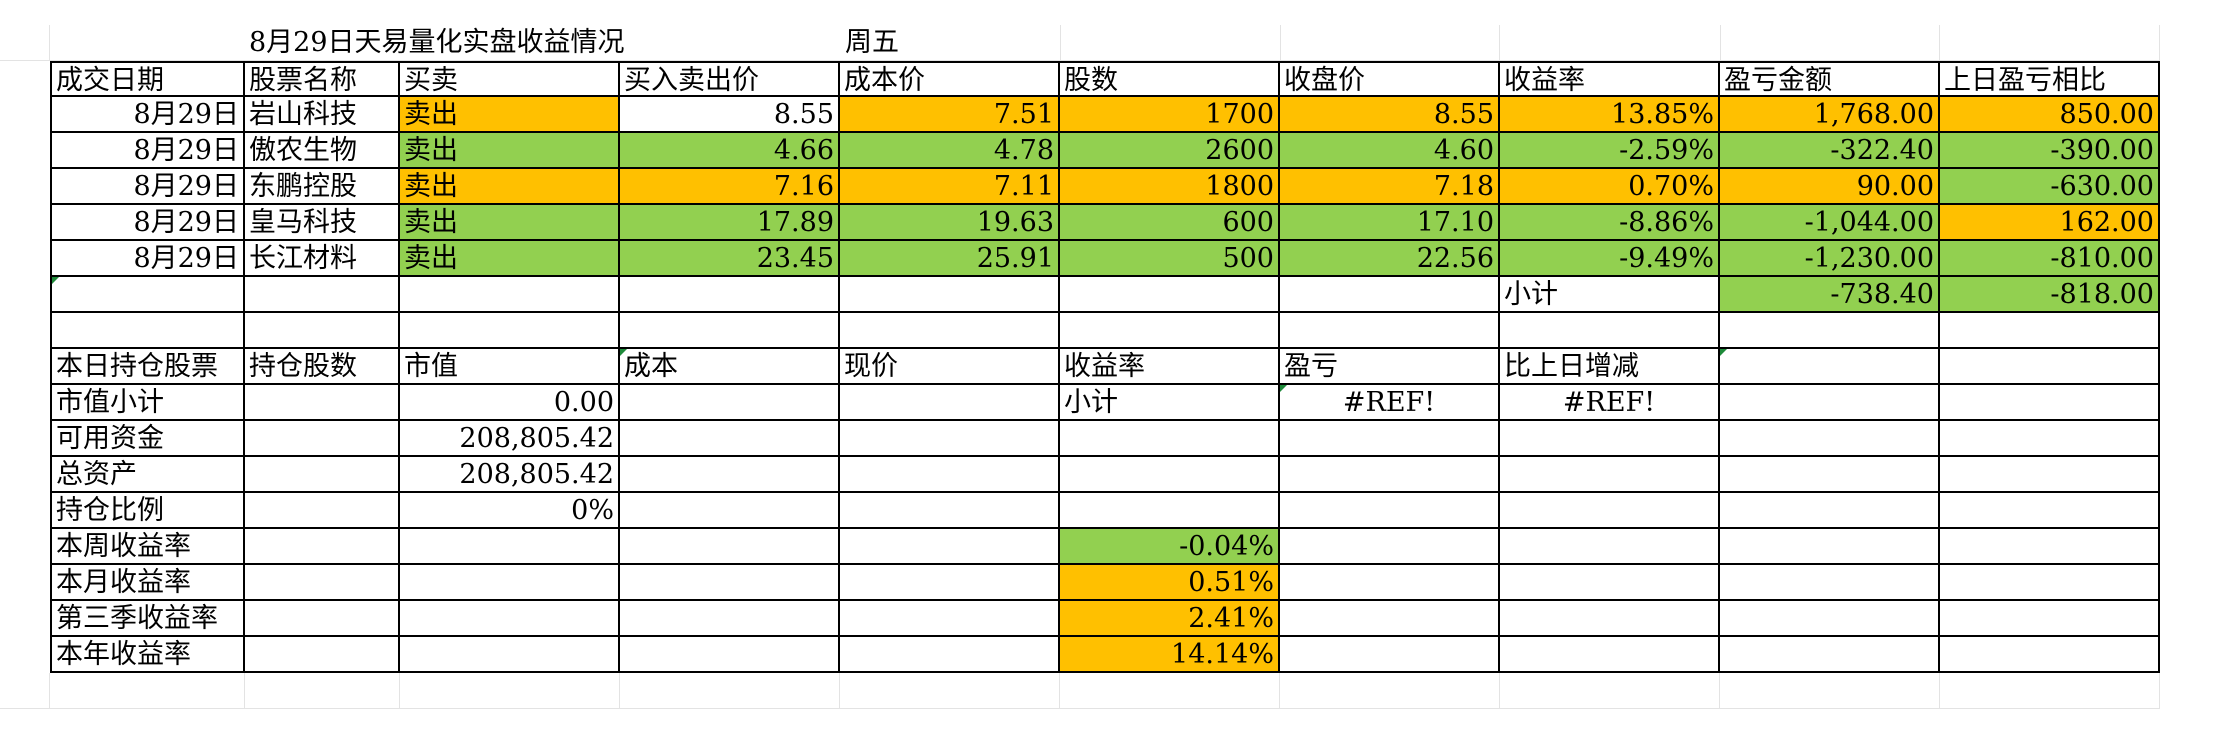  What do you see at coordinates (322, 151) in the screenshot?
I see `stock-name: 傲农生物` at bounding box center [322, 151].